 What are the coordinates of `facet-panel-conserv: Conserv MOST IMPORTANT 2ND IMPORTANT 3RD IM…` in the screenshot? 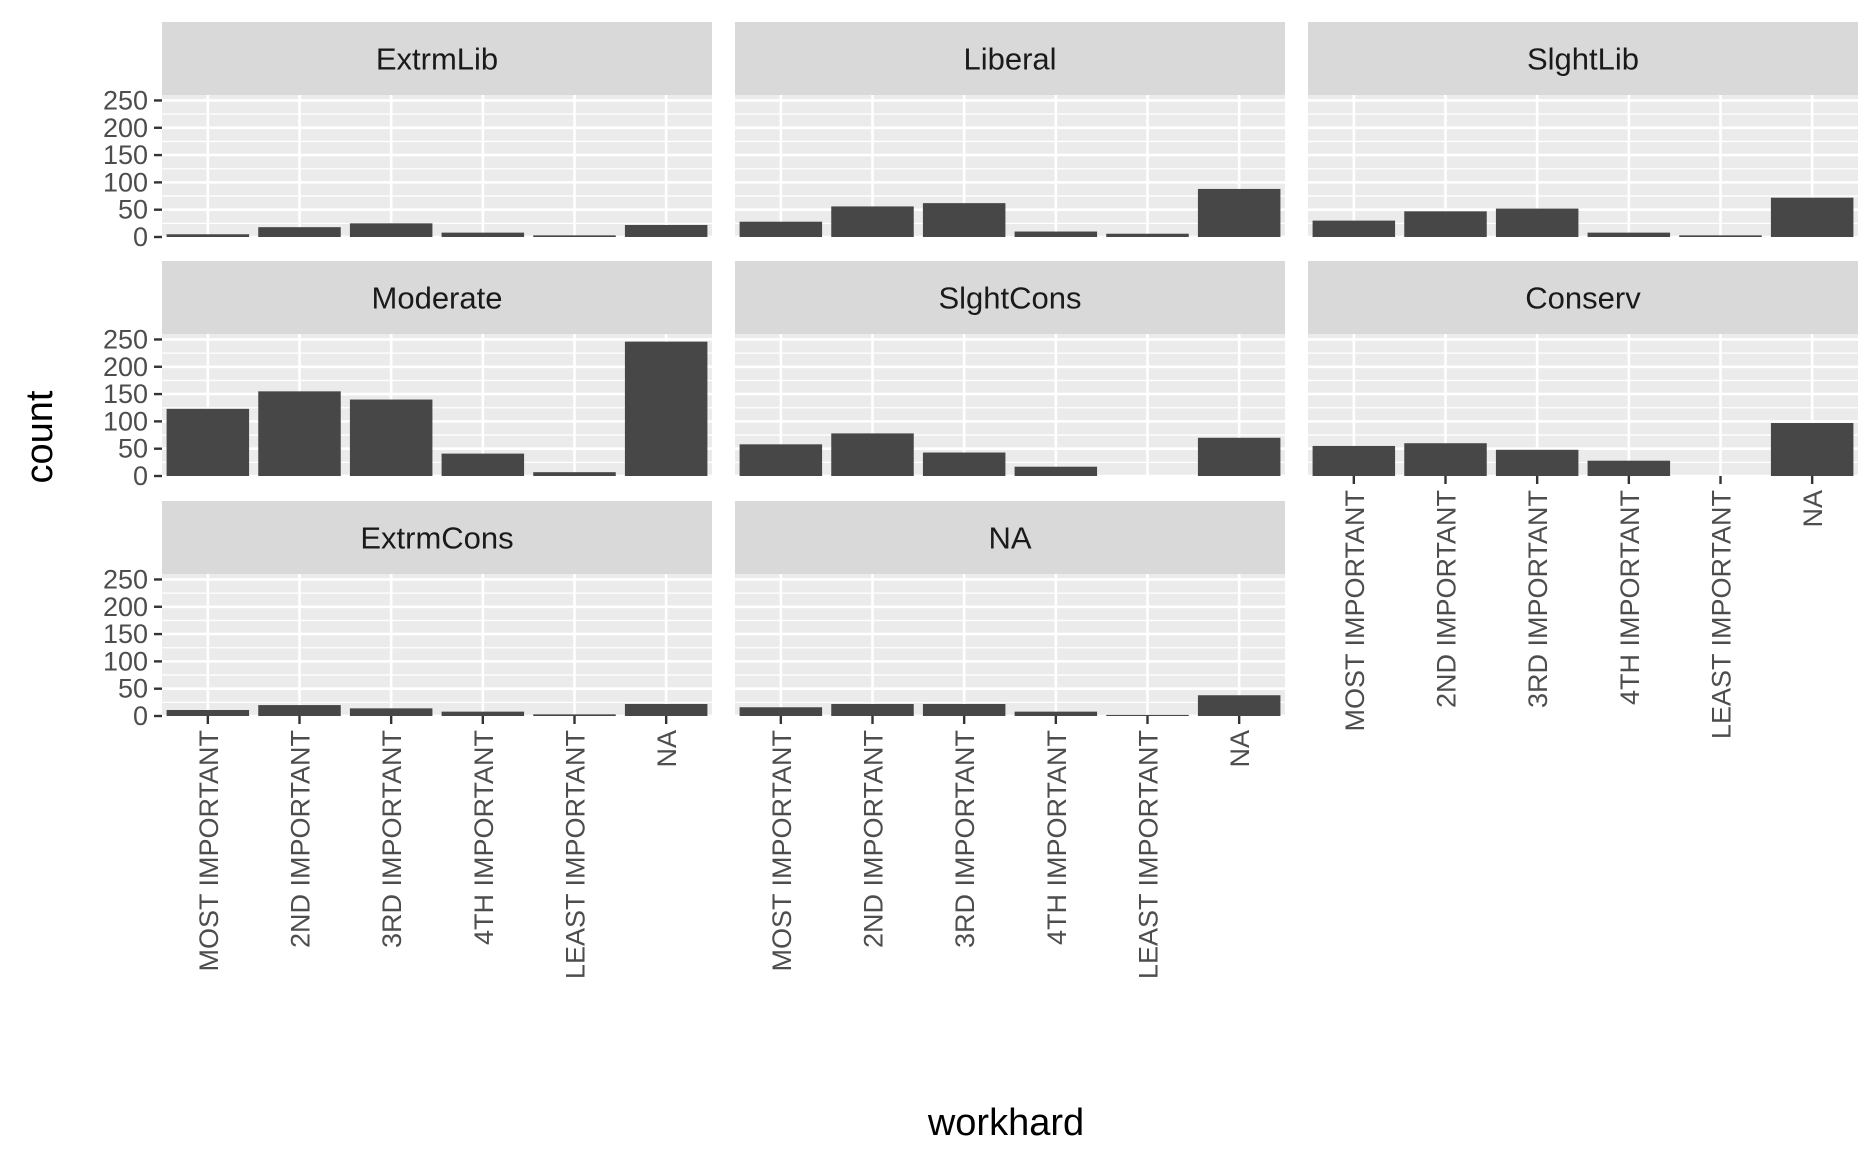 It's located at (1583, 500).